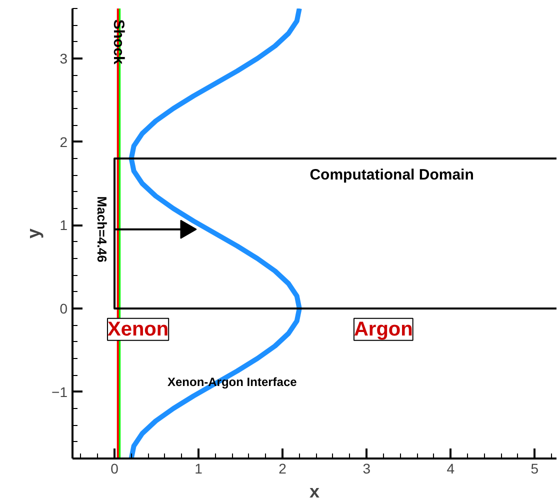 This screenshot has width=558, height=504. What do you see at coordinates (534, 468) in the screenshot?
I see `x-tick-label: 5` at bounding box center [534, 468].